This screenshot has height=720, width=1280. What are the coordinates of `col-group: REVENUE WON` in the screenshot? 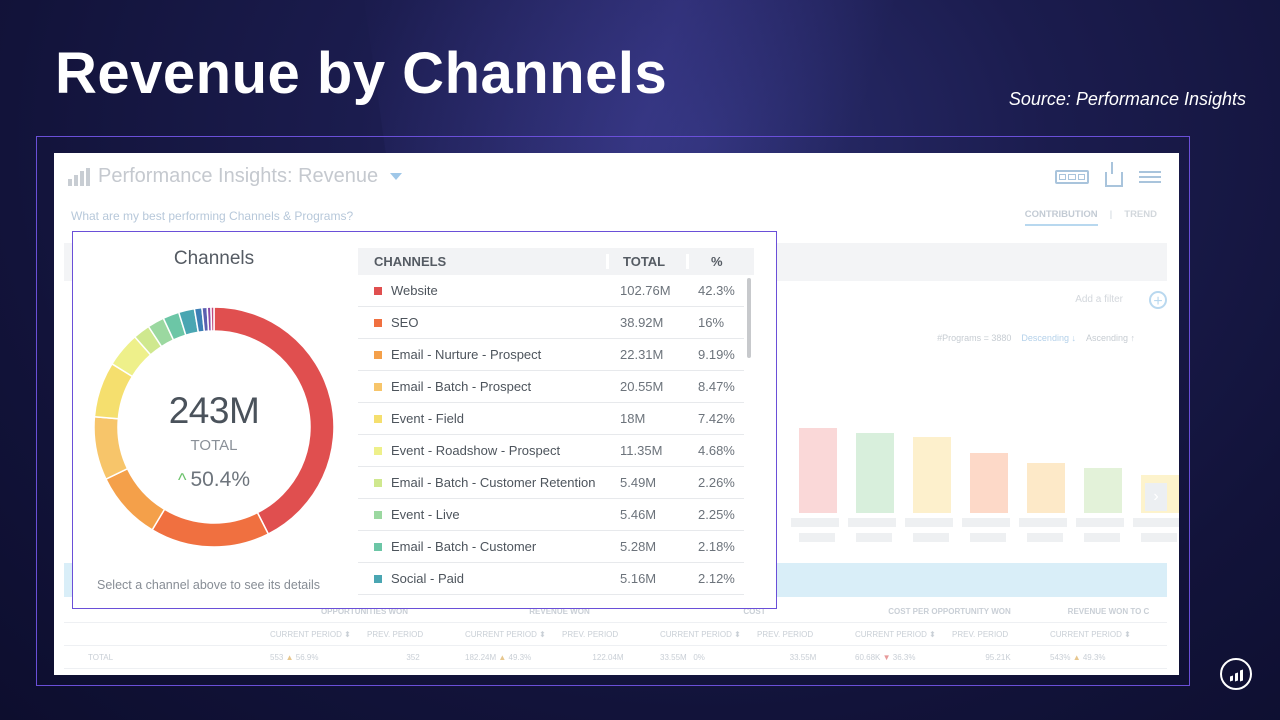 It's located at (559, 611).